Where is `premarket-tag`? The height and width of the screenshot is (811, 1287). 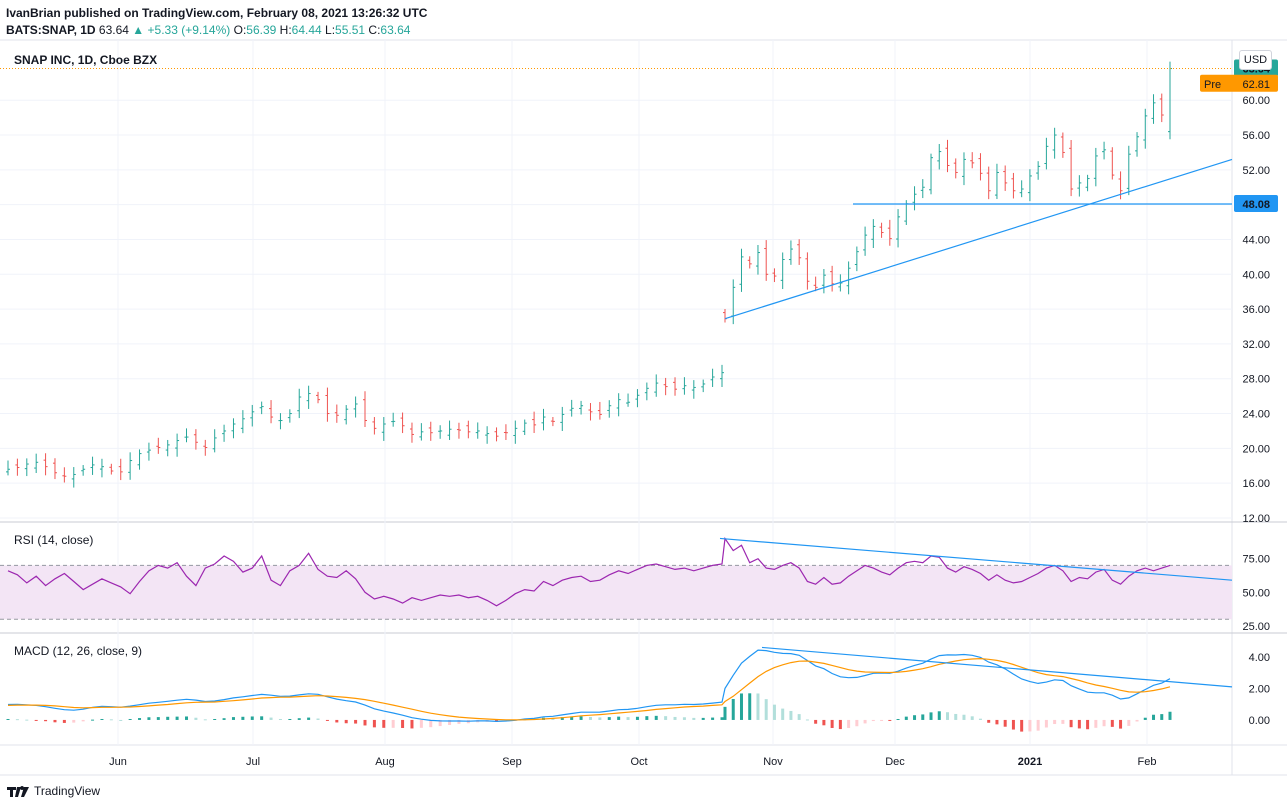
premarket-tag is located at coordinates (1239, 83).